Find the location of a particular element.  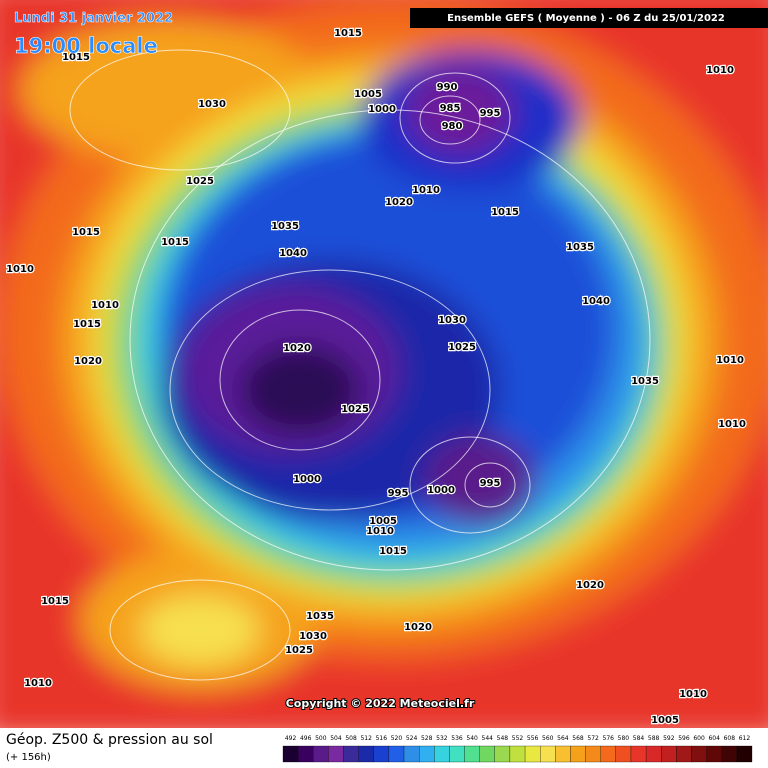

run-box is located at coordinates (589, 18).